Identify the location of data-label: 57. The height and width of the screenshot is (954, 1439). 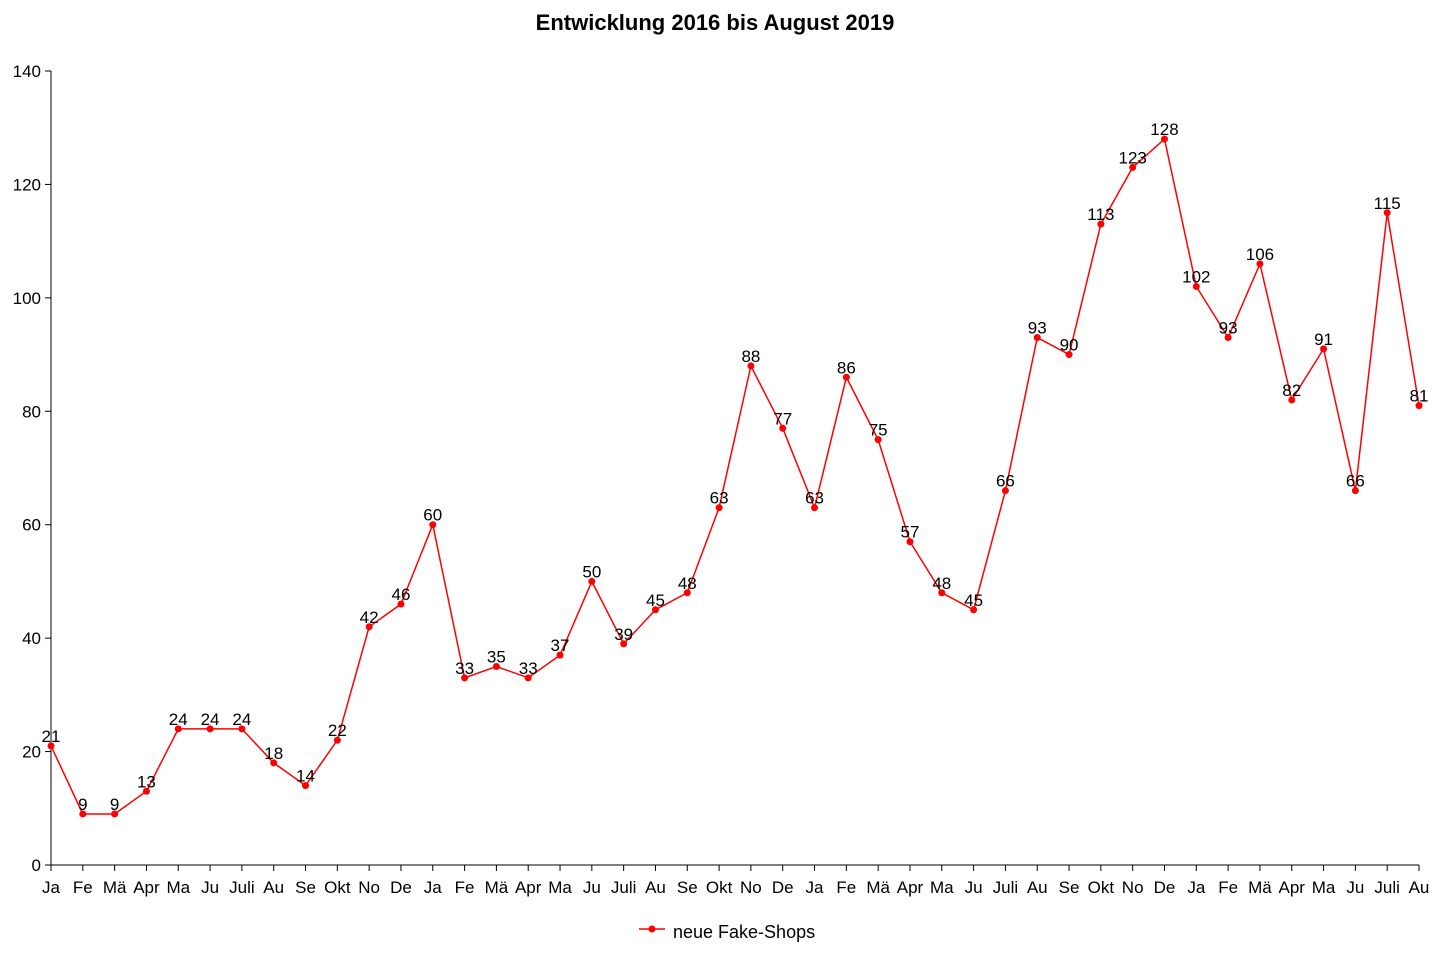
(910, 532).